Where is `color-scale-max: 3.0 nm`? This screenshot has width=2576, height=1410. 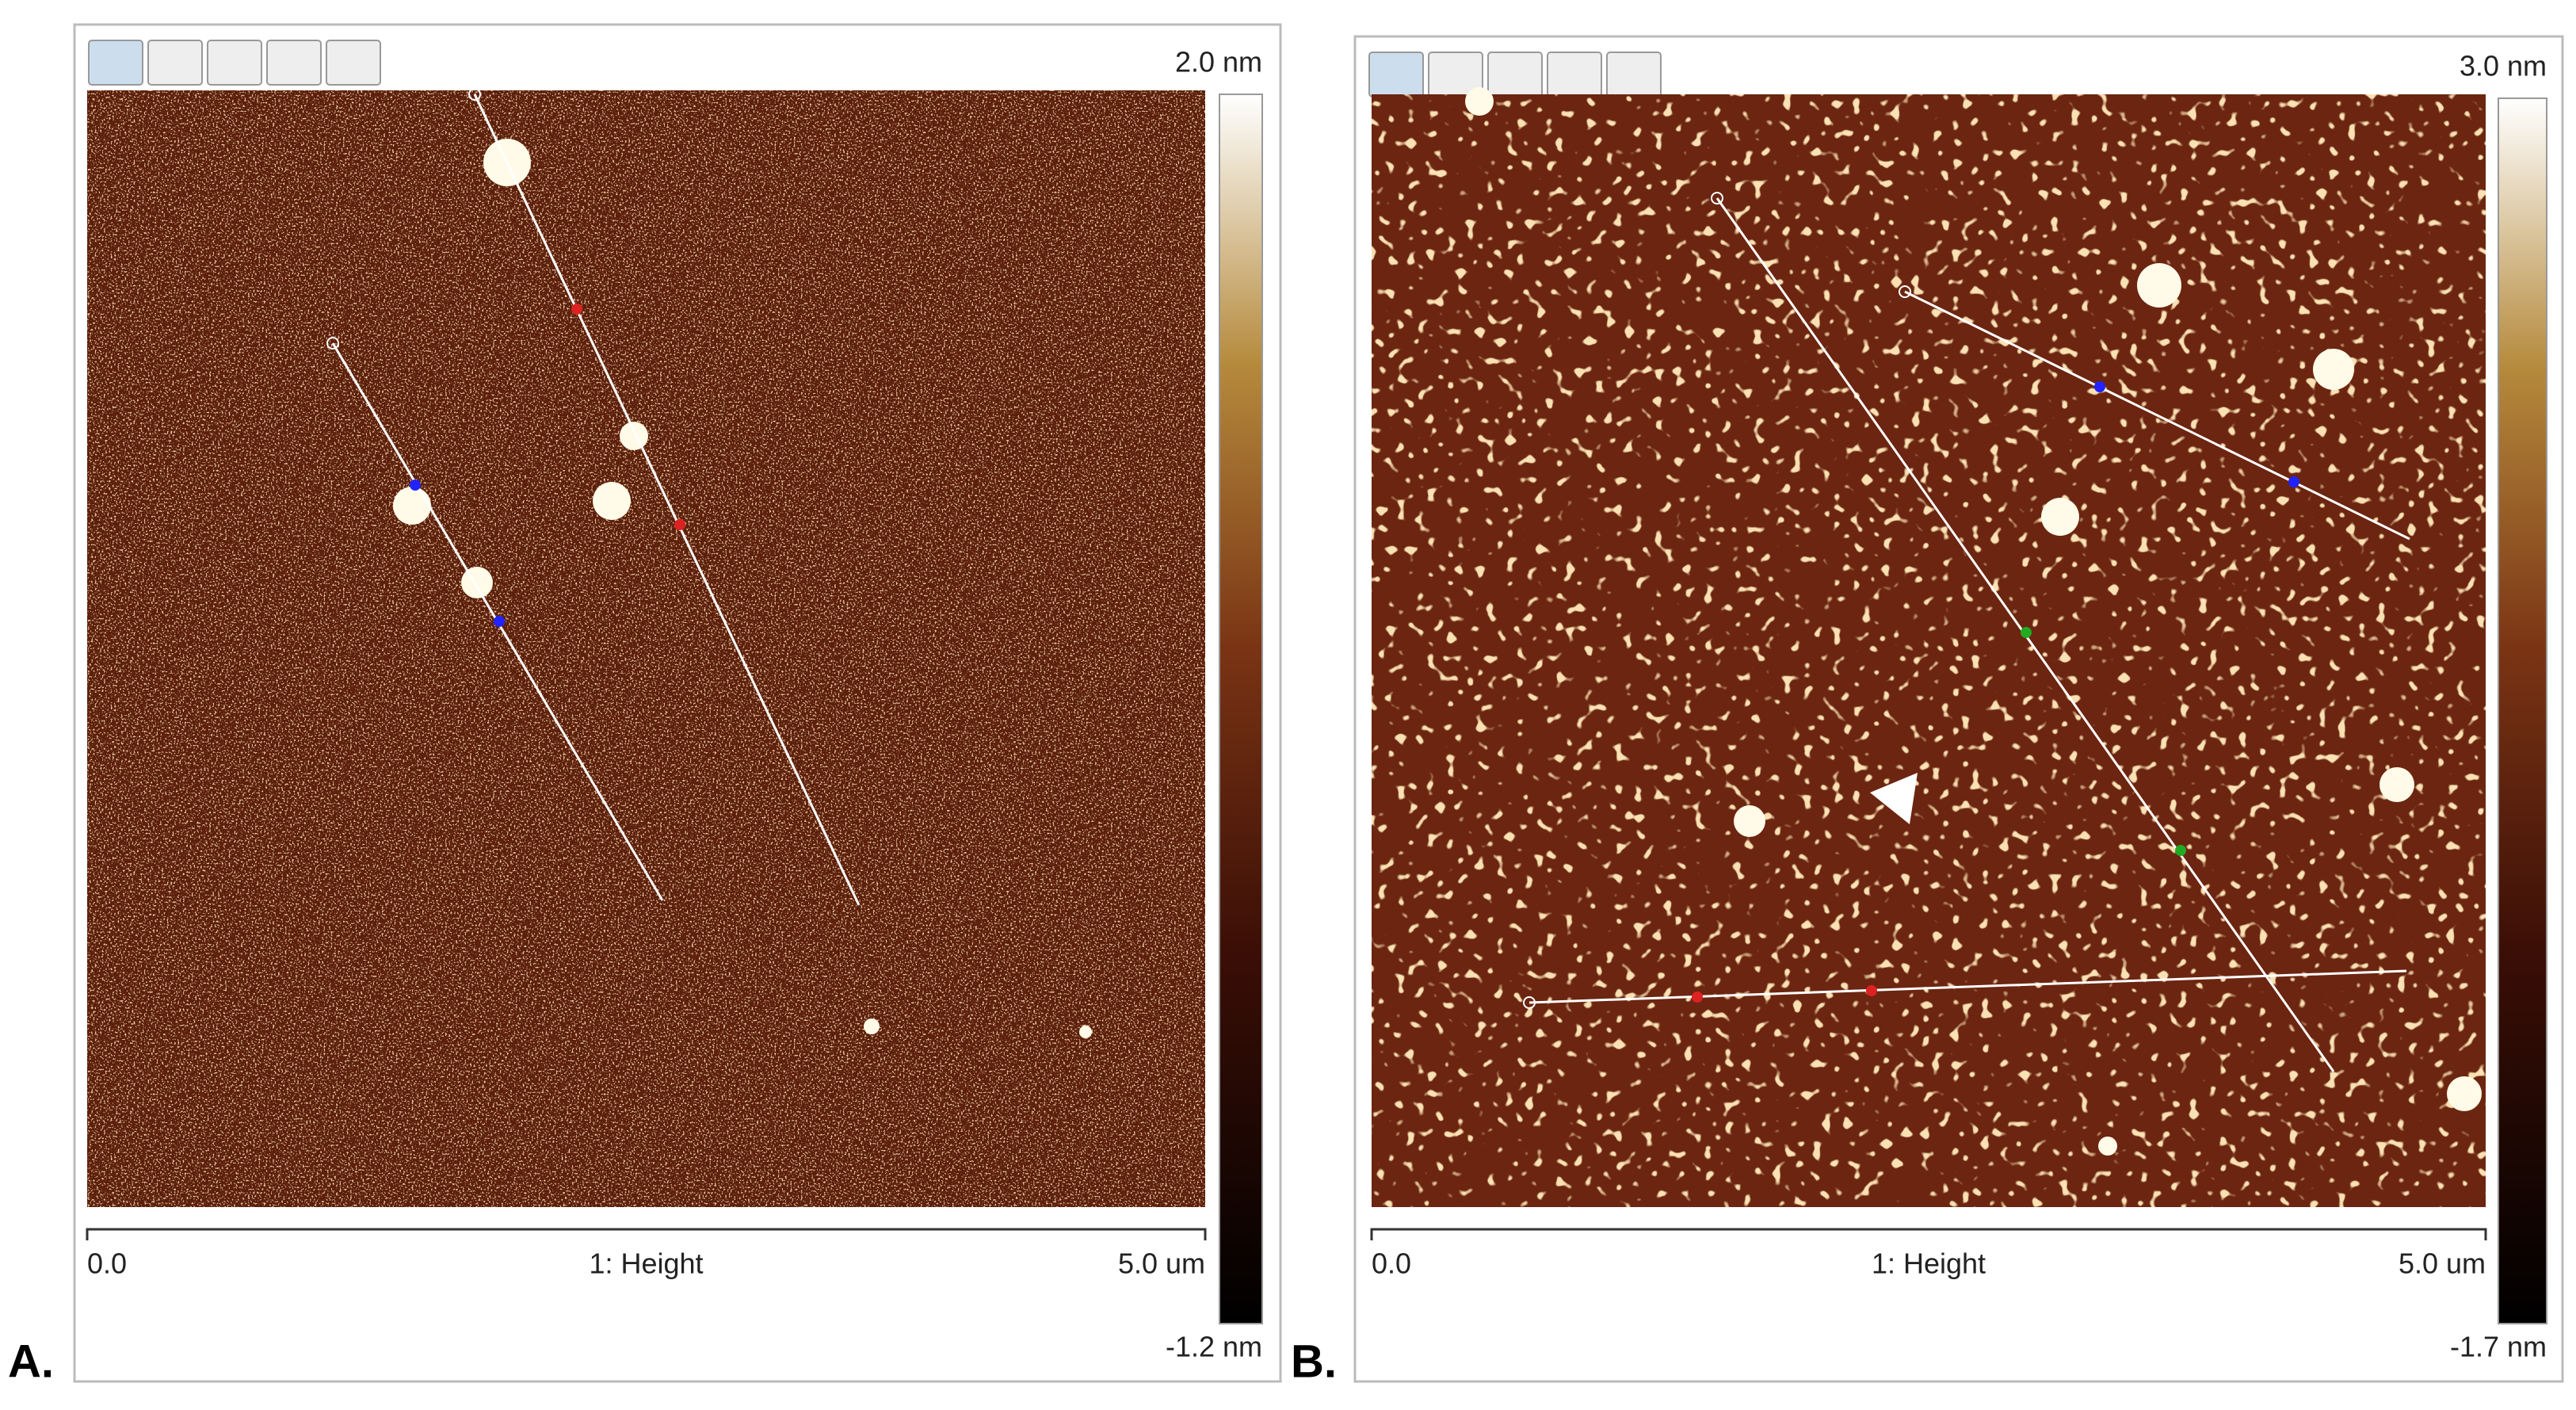
color-scale-max: 3.0 nm is located at coordinates (2503, 66).